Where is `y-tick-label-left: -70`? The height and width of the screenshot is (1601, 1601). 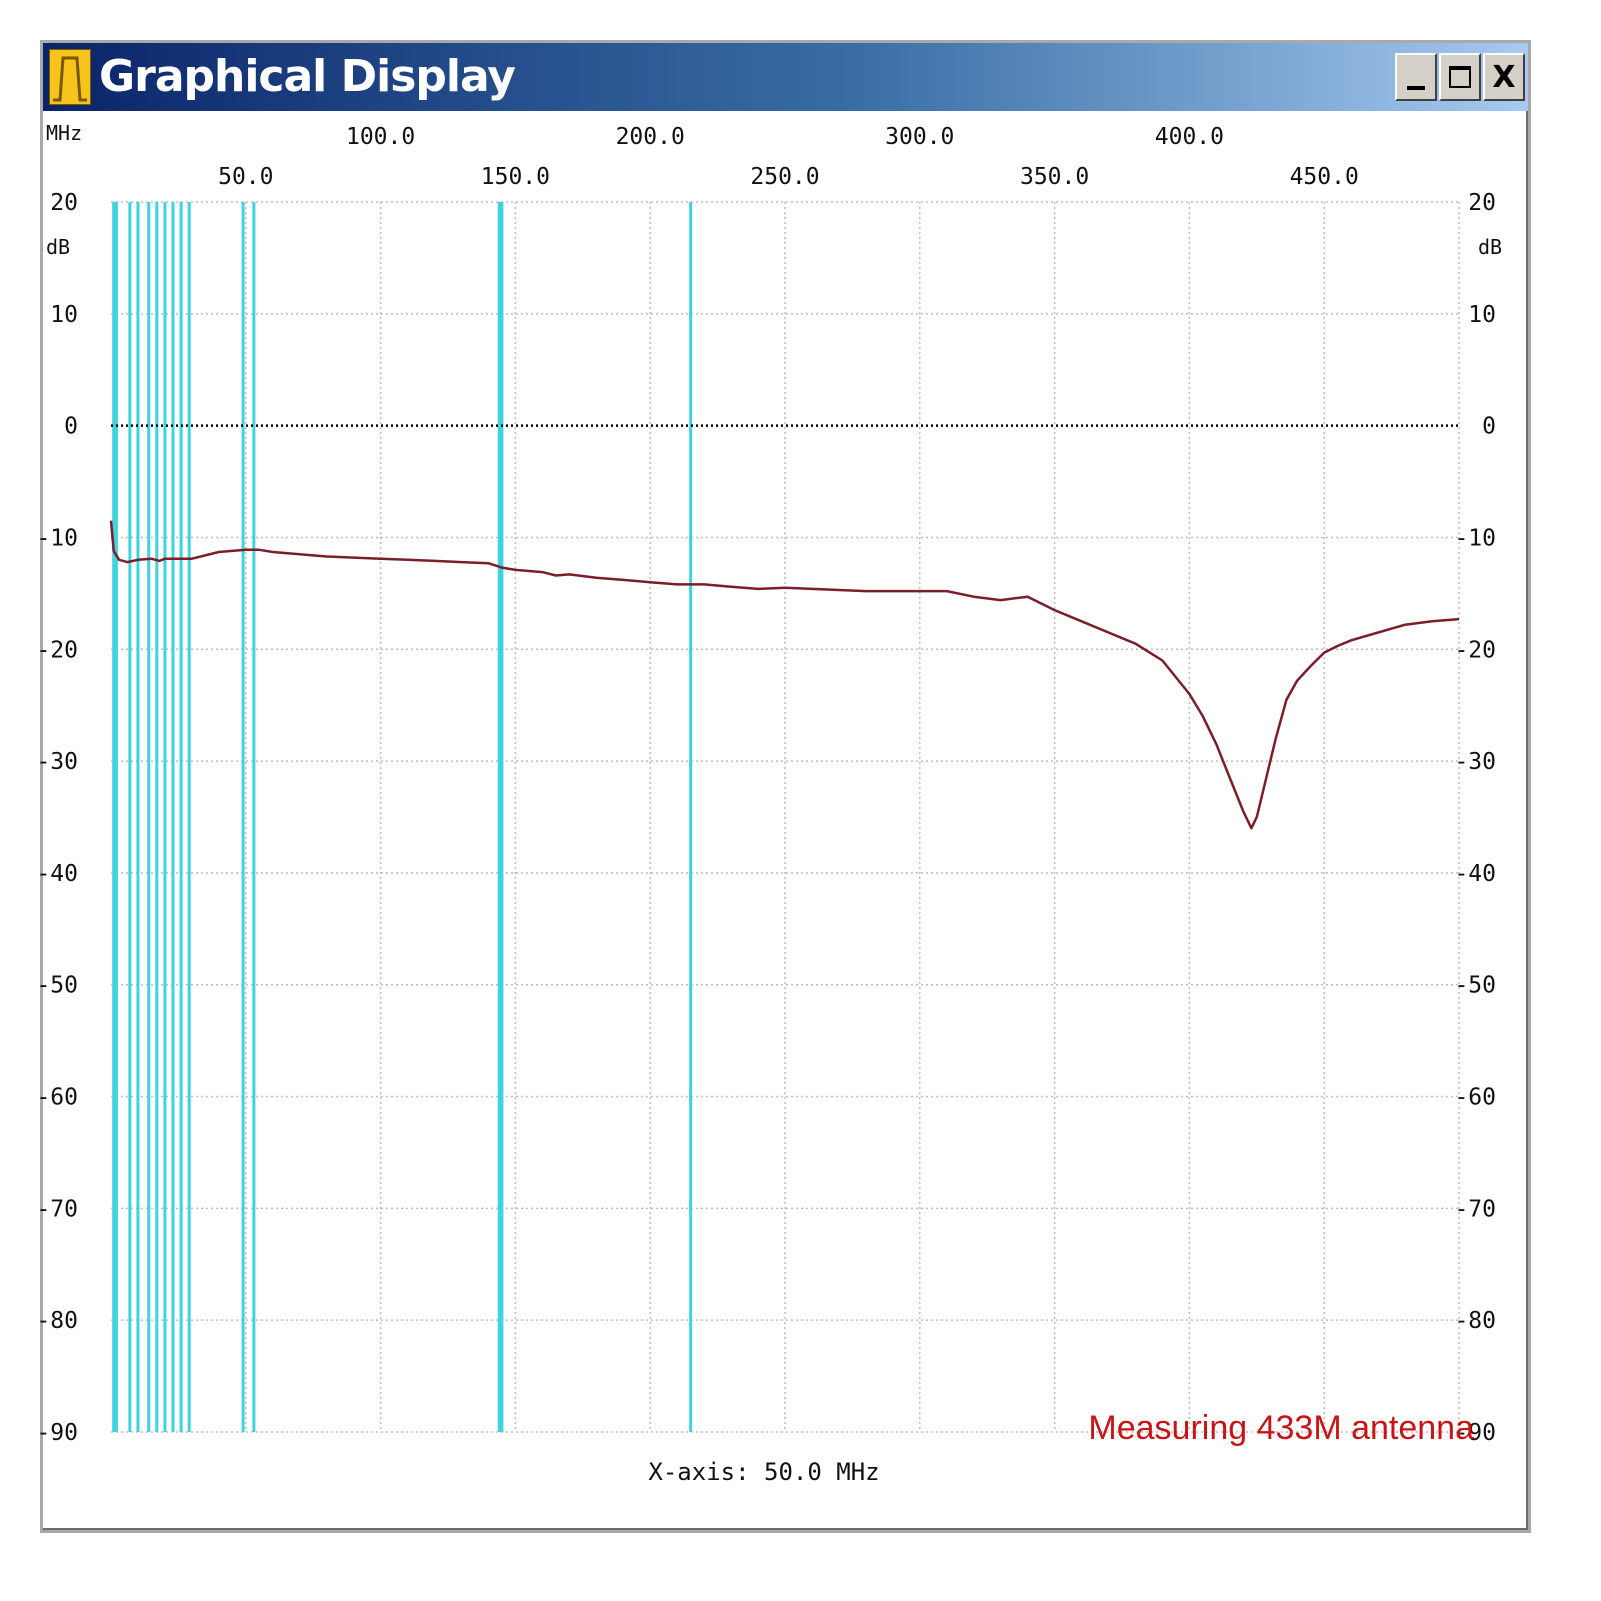
y-tick-label-left: -70 is located at coordinates (57, 1209).